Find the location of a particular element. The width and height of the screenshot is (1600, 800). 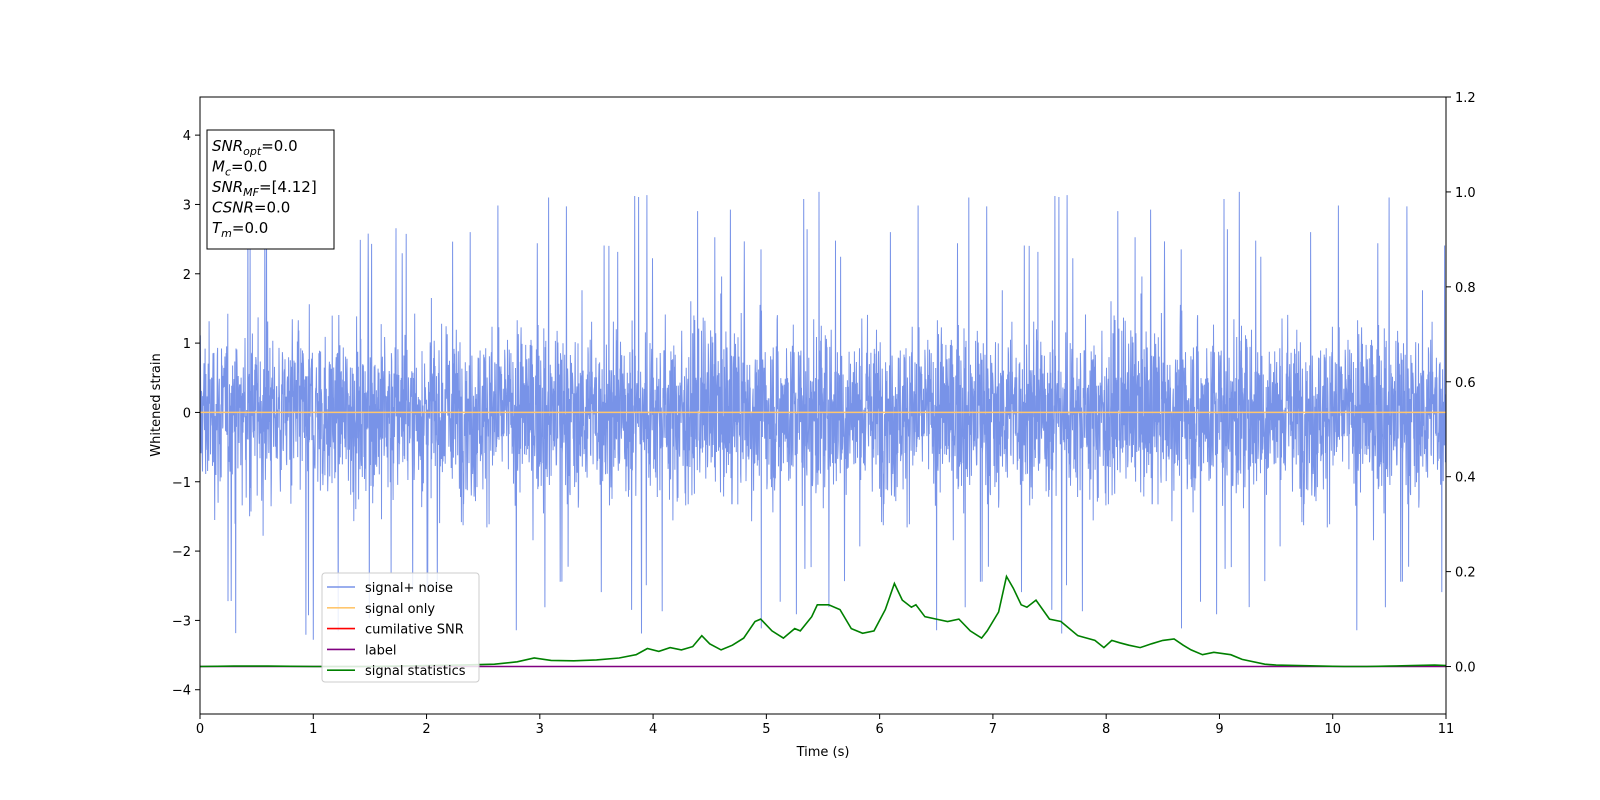

legend-label: signal statistics is located at coordinates (415, 671).